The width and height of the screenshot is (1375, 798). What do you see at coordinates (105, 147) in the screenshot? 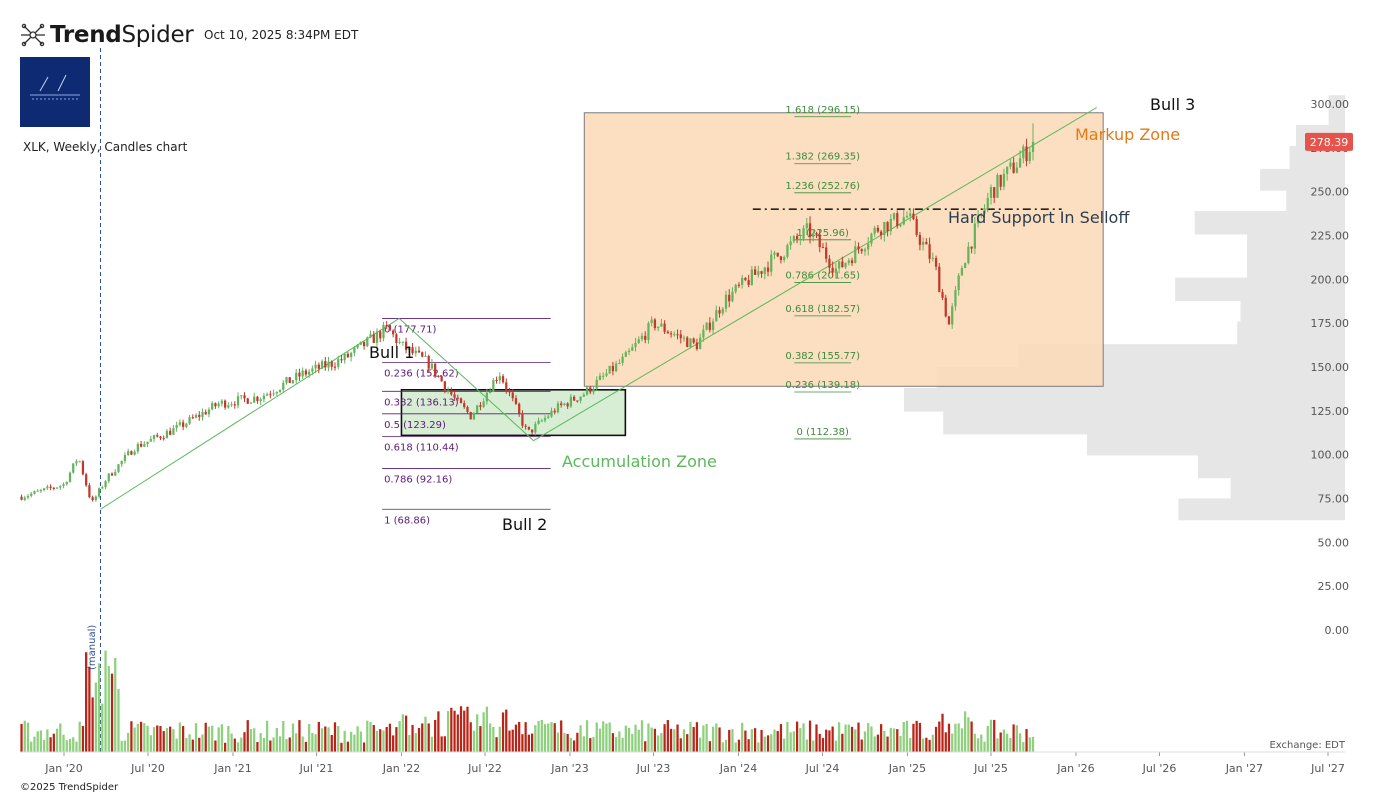
I see `chart-subtitle: XLK, Weekly, Candles chart` at bounding box center [105, 147].